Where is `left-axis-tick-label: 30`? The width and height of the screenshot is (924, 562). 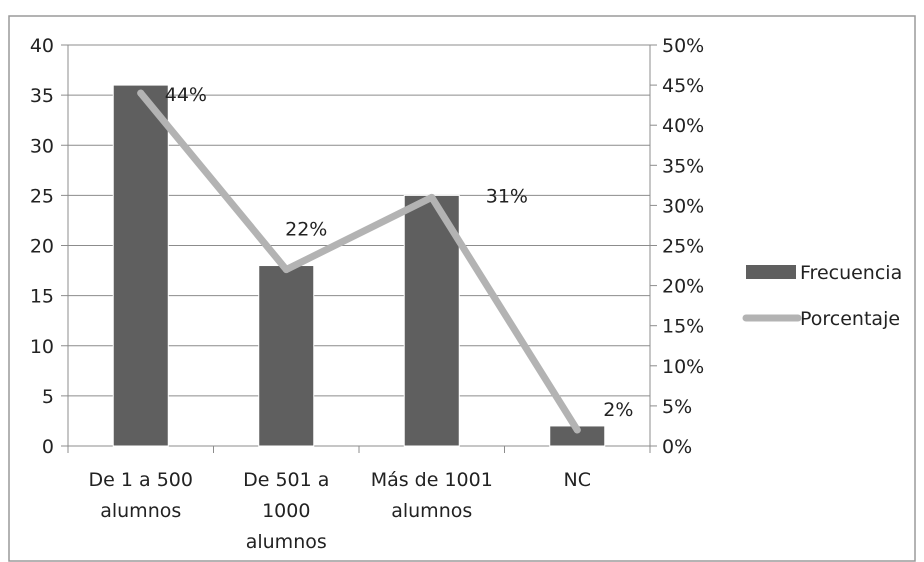 left-axis-tick-label: 30 is located at coordinates (42, 146).